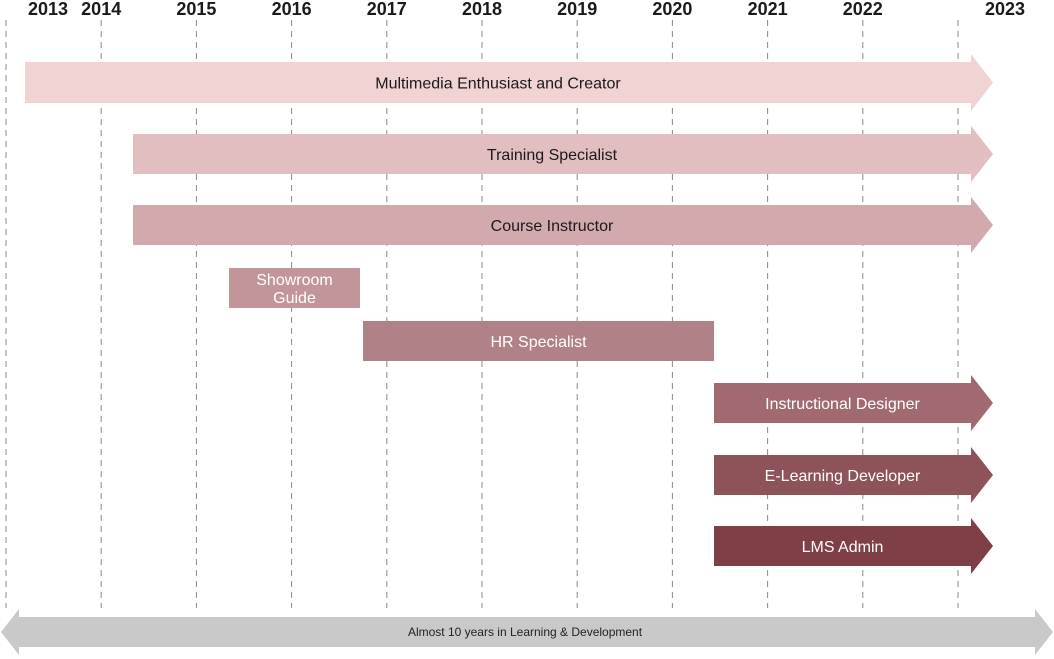 The height and width of the screenshot is (659, 1054). I want to click on year-label-2016: 2016, so click(292, 9).